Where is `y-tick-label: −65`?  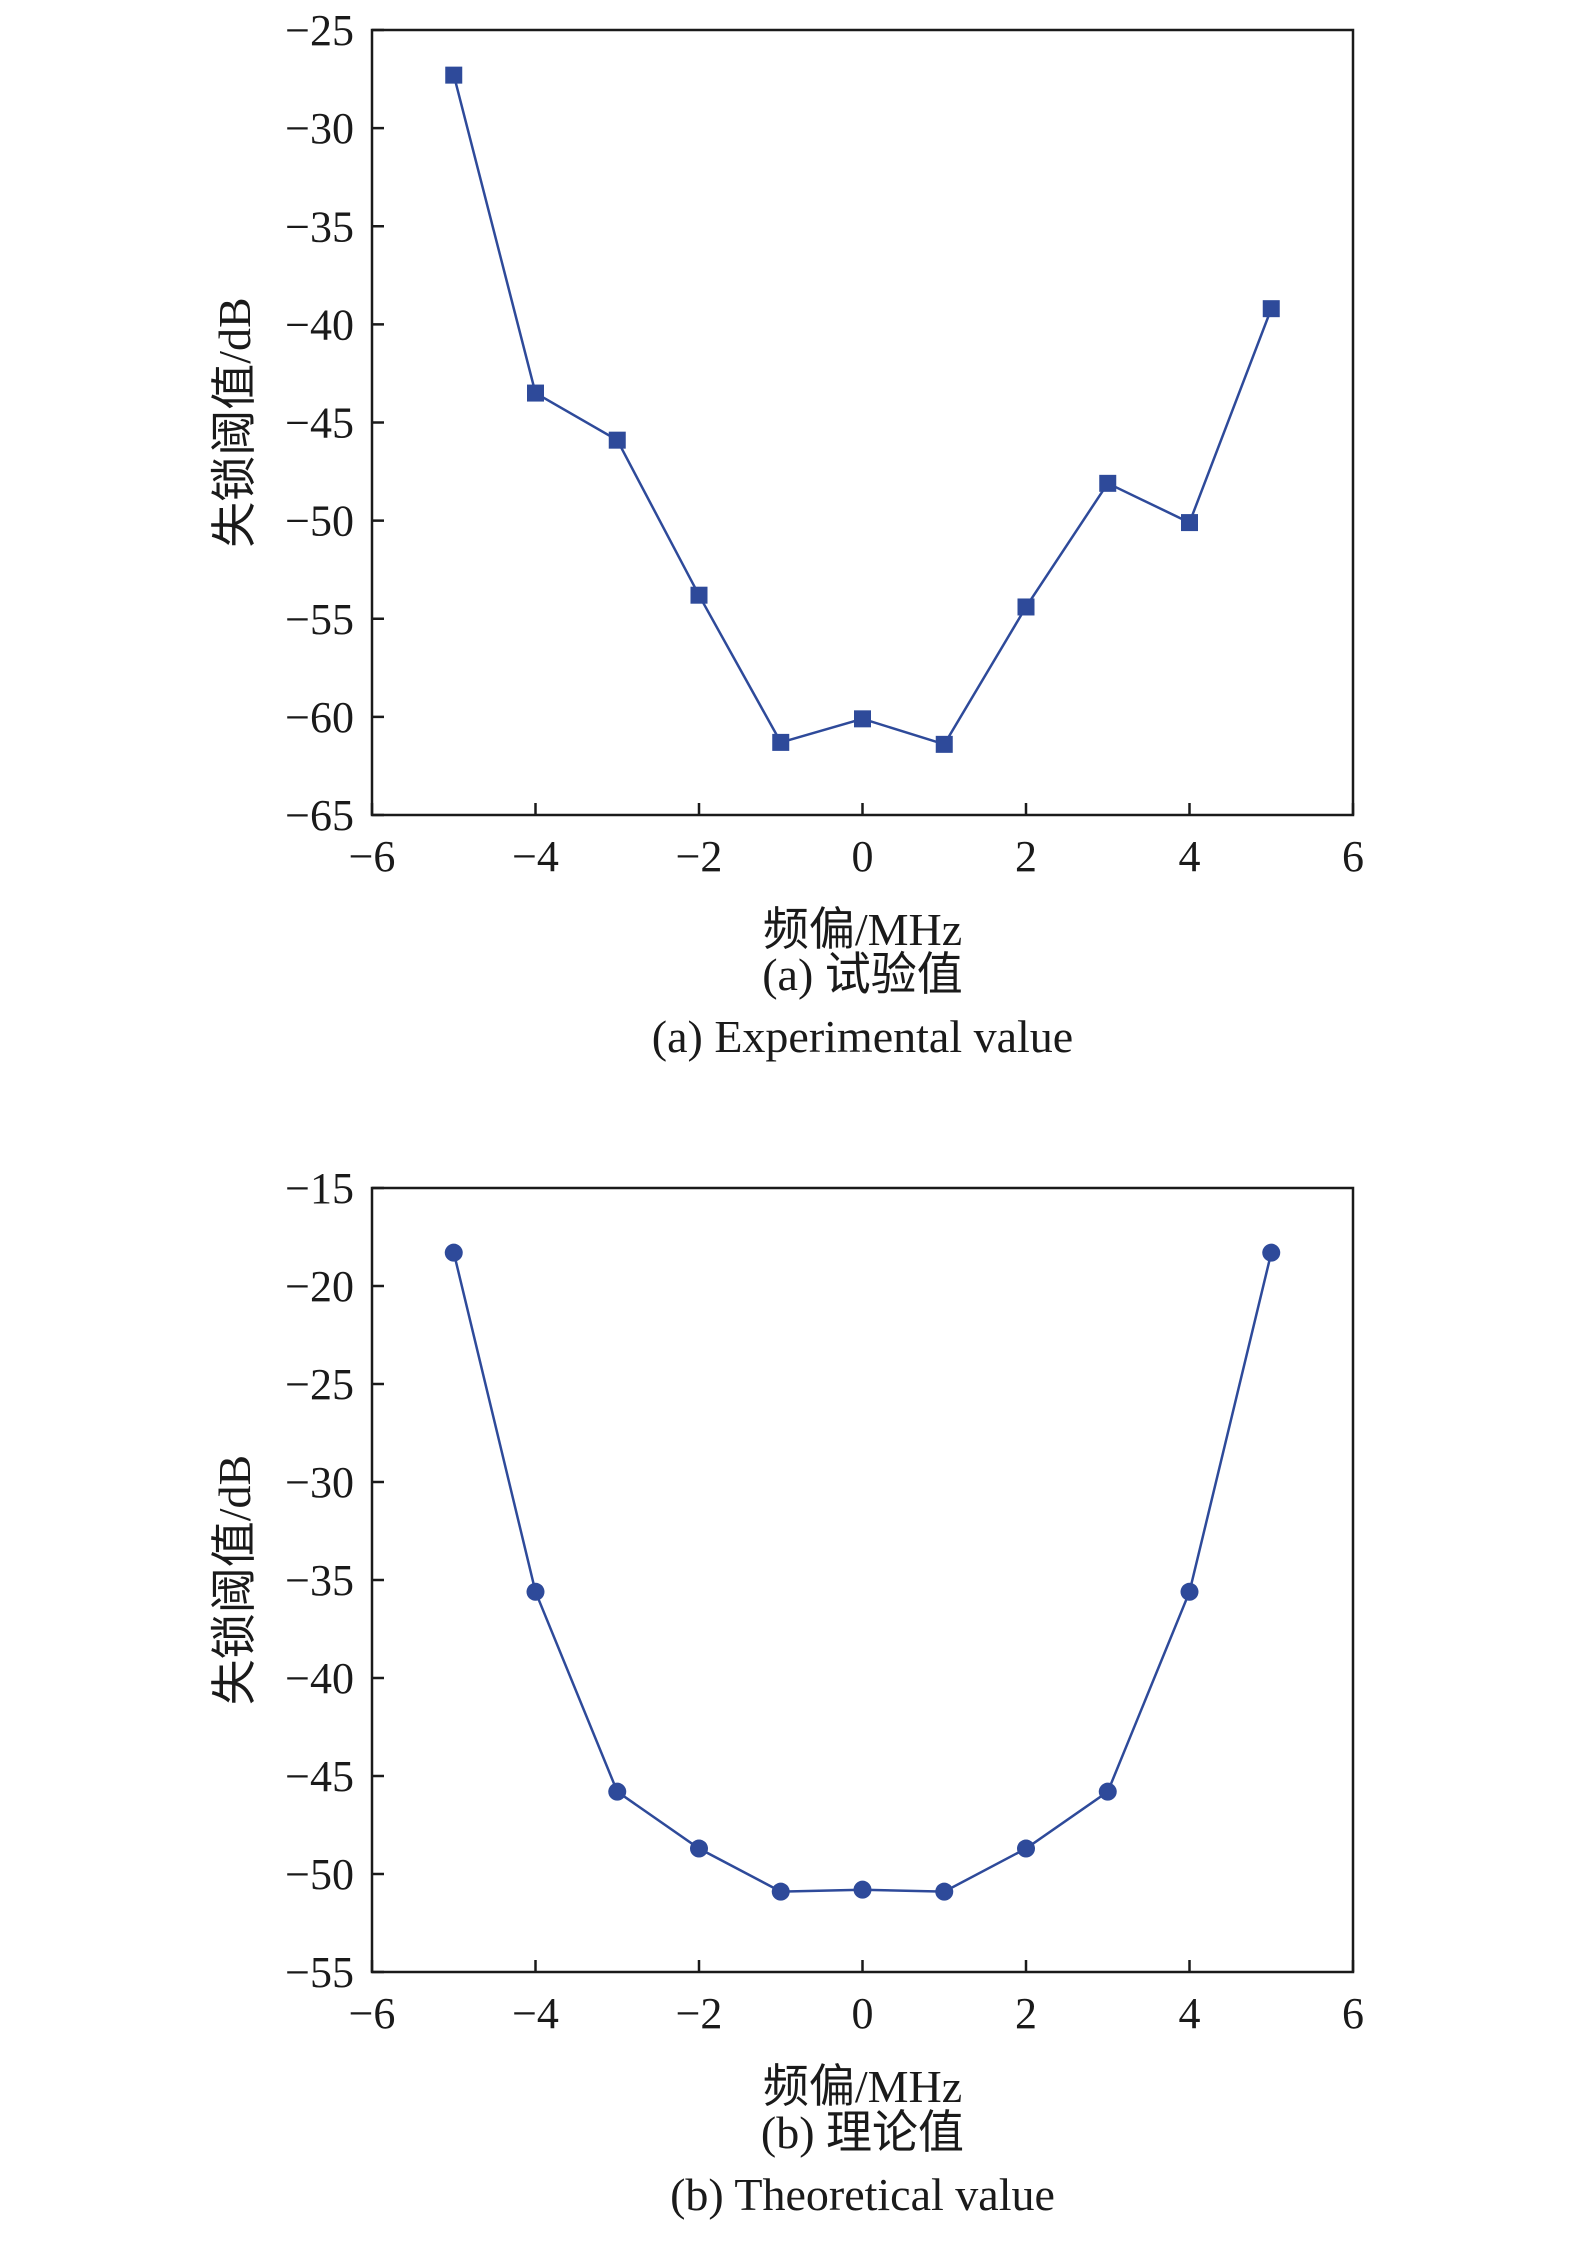
y-tick-label: −65 is located at coordinates (319, 815).